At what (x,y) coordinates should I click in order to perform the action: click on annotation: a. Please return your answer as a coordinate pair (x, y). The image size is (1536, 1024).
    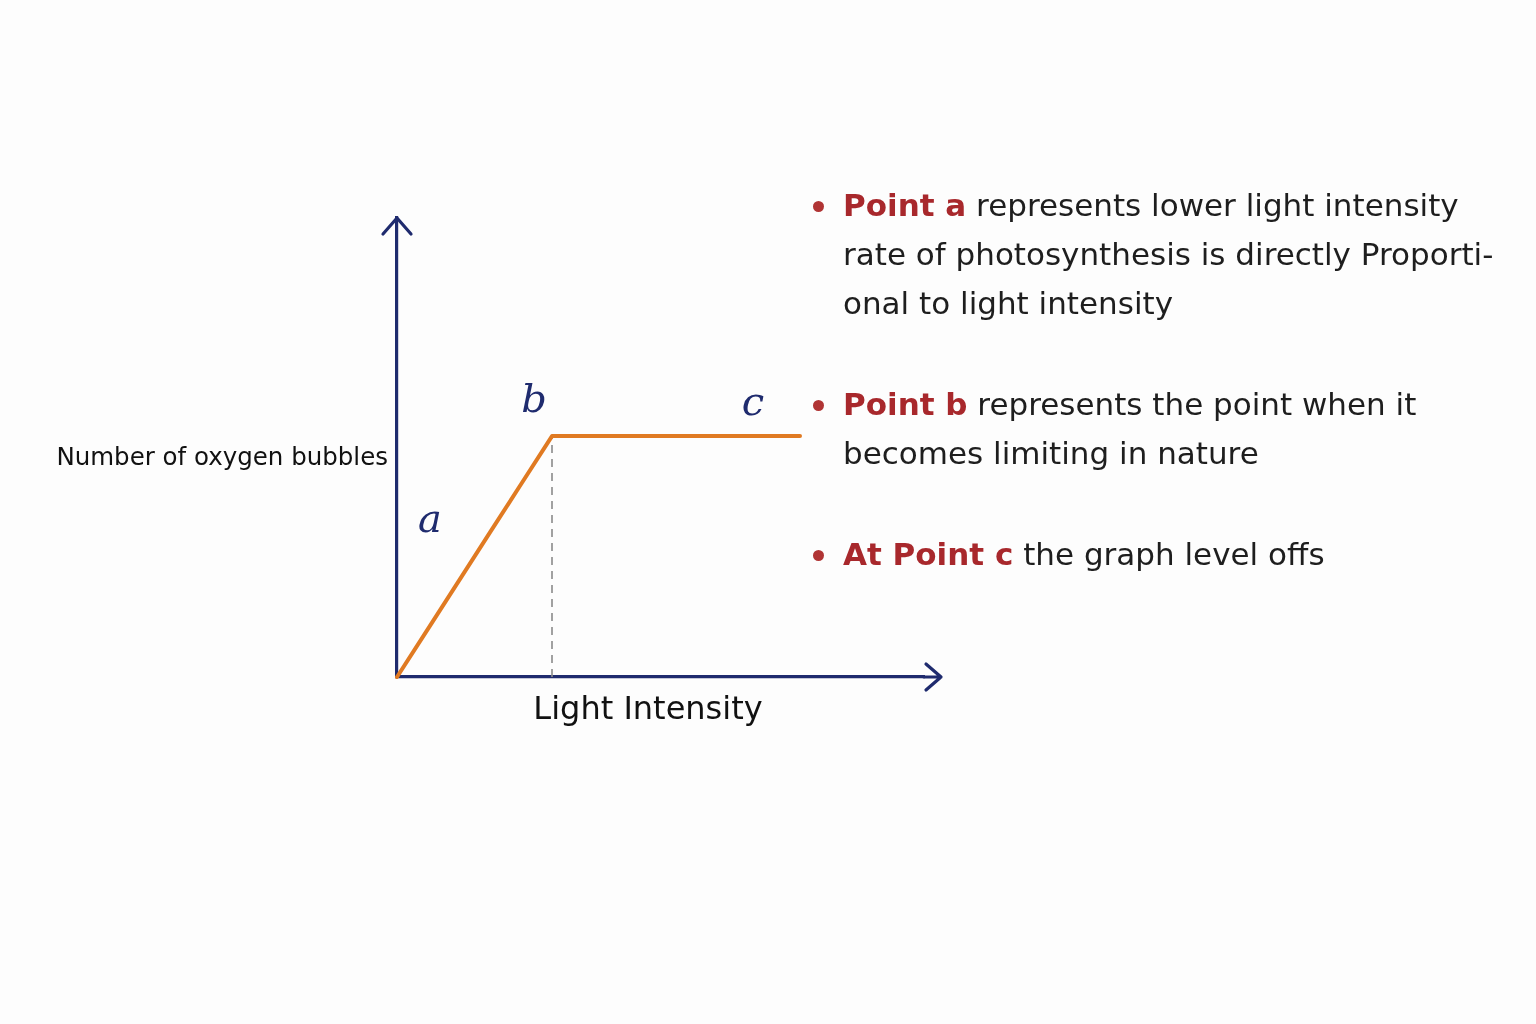
    Looking at the image, I should click on (430, 518).